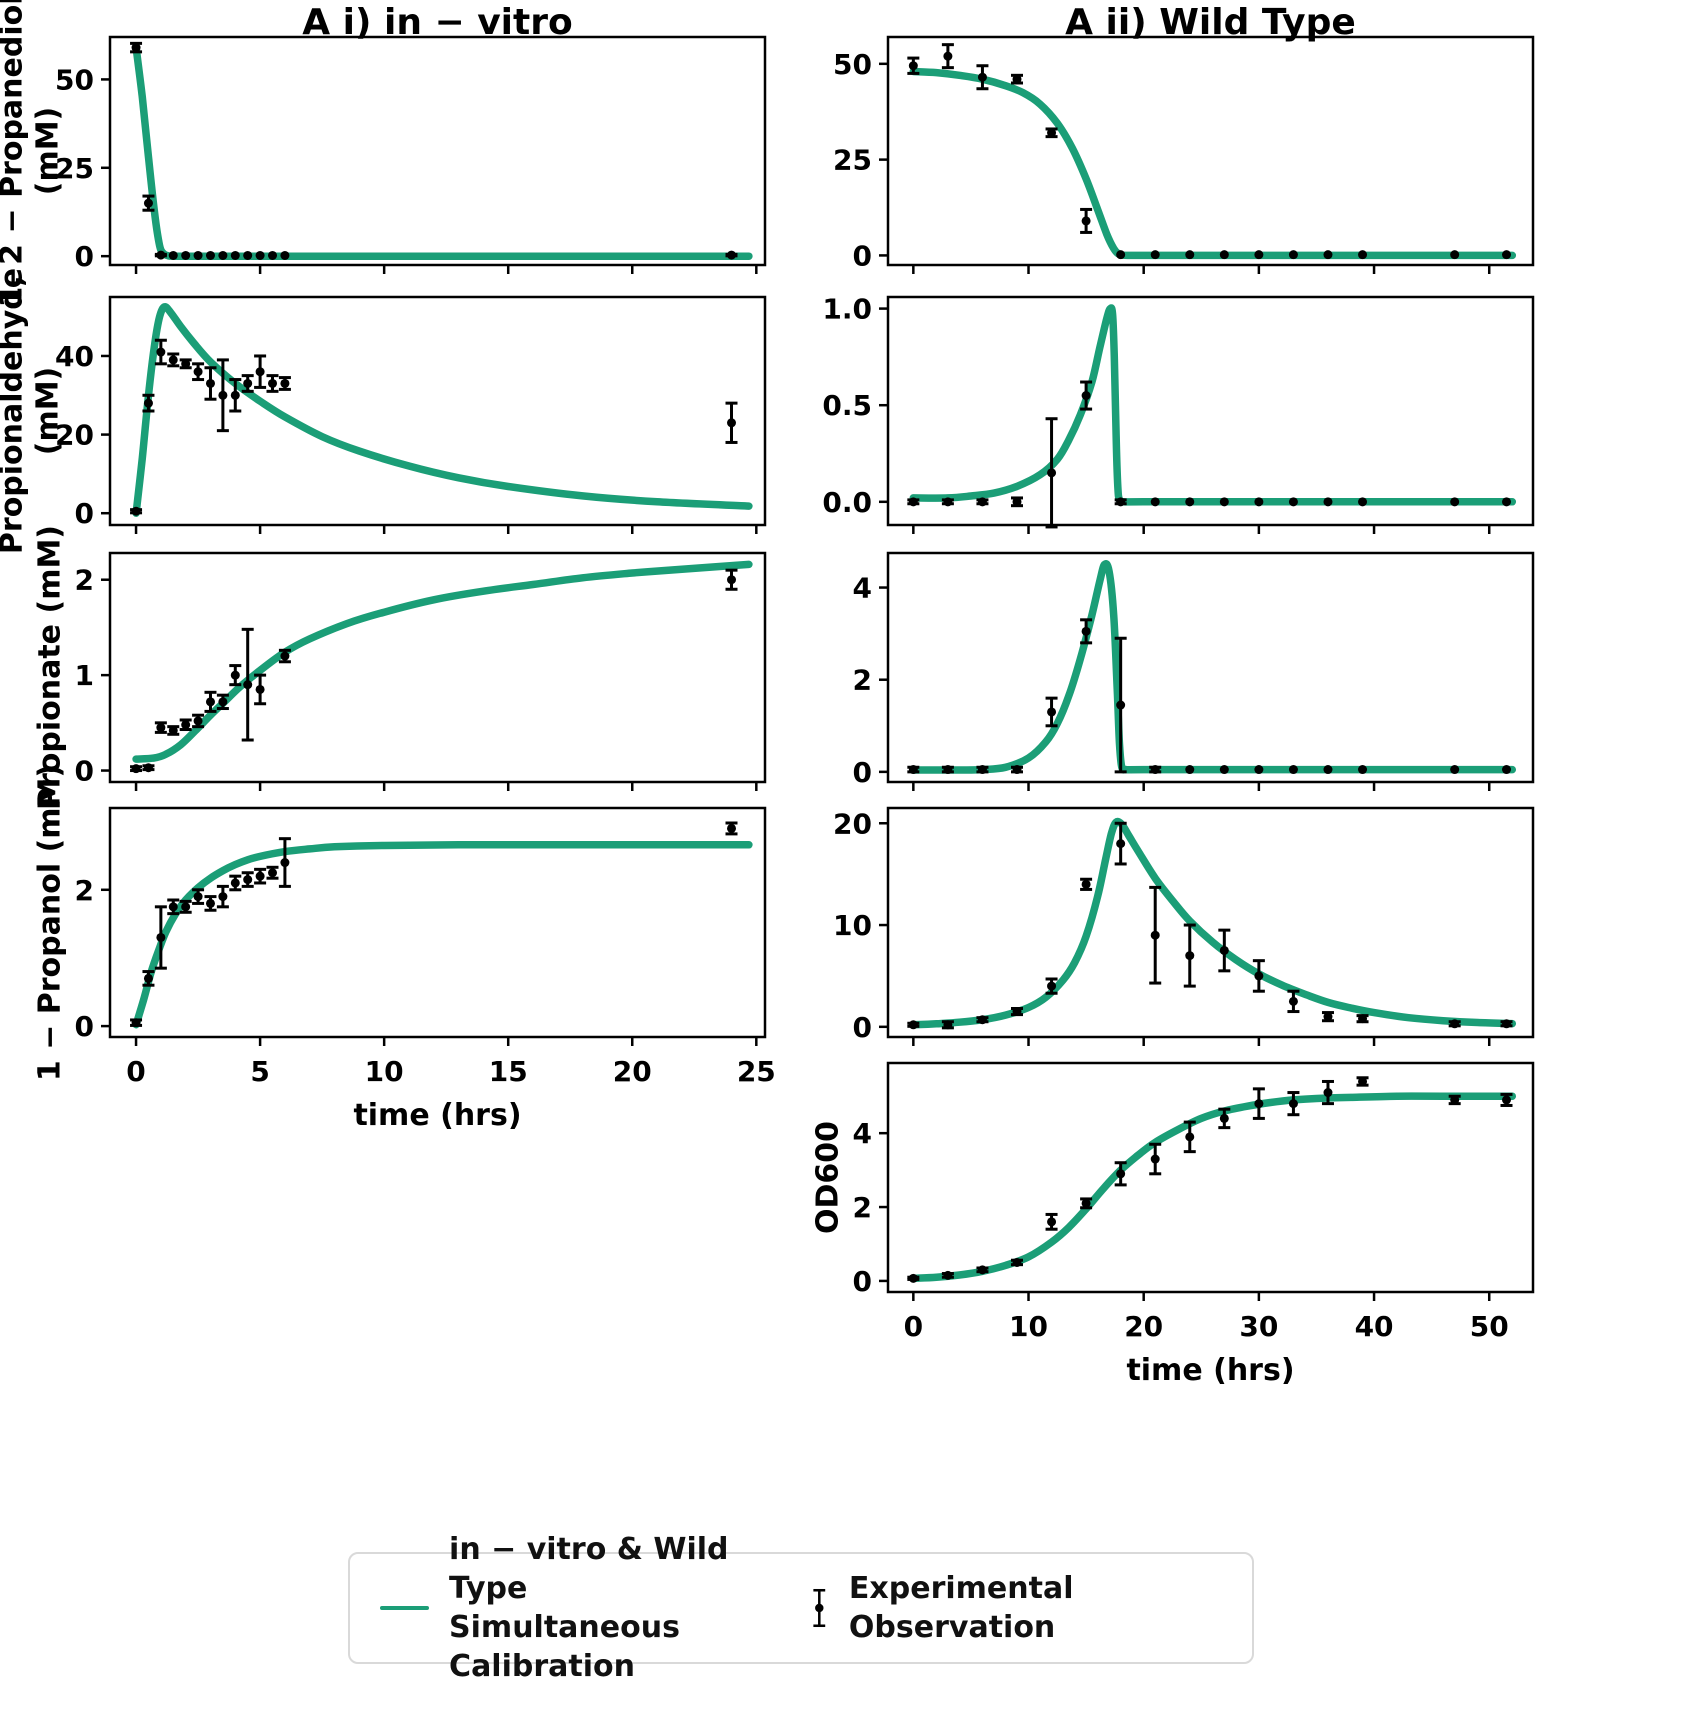  I want to click on plot-wildtype-propionate: 0 2 4, so click(1194, 671).